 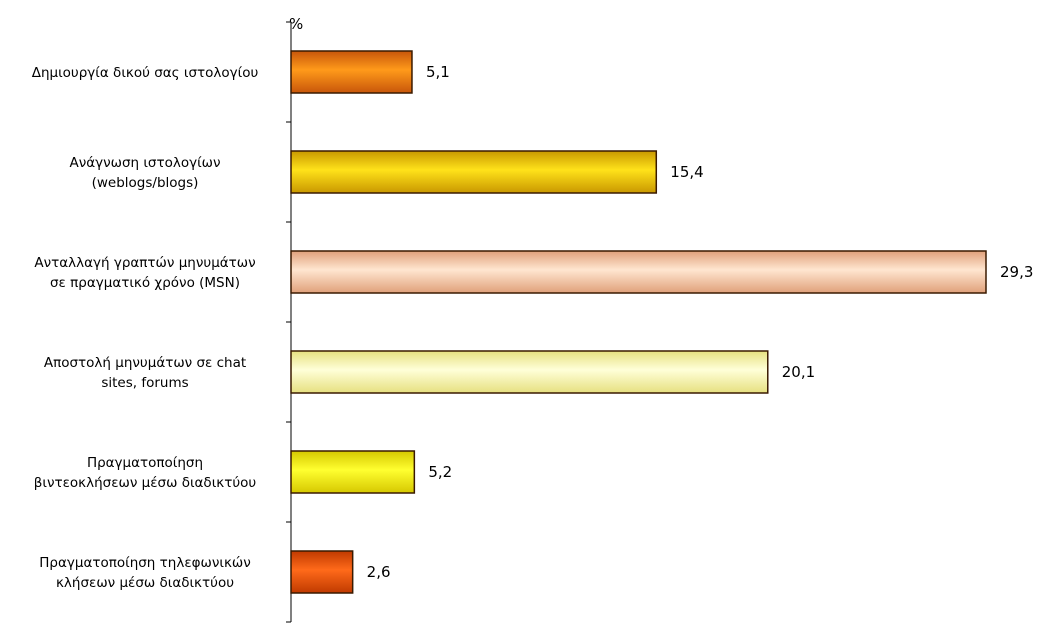 I want to click on category-label-line: βιντεοκλήσεων μέσω διαδικτύου, so click(x=145, y=483).